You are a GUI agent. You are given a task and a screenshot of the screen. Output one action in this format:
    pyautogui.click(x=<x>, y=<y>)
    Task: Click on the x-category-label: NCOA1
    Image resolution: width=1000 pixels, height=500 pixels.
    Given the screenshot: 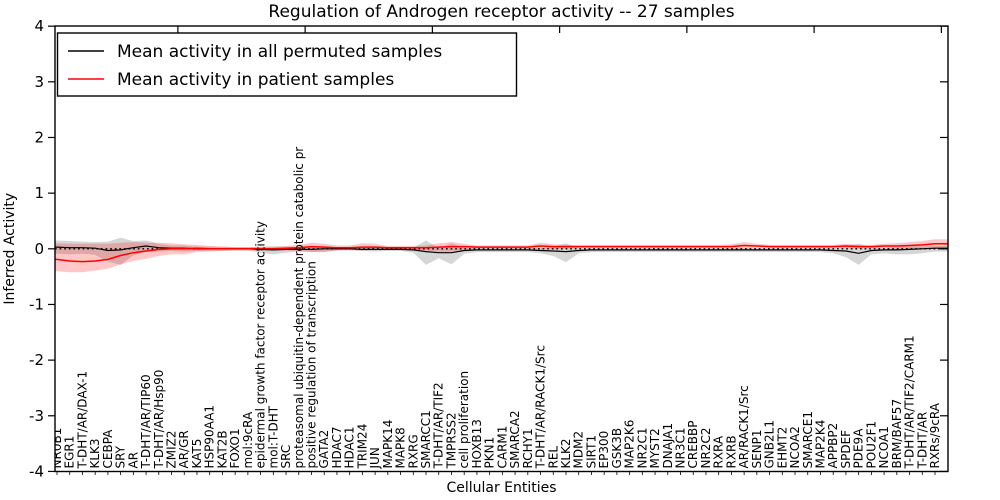 What is the action you would take?
    pyautogui.click(x=884, y=447)
    